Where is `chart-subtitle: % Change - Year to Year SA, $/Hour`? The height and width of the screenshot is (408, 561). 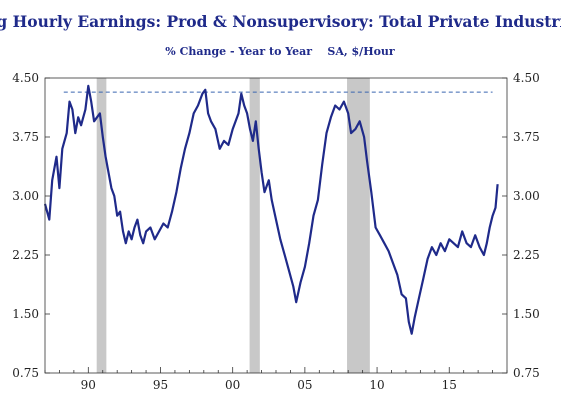 chart-subtitle: % Change - Year to Year SA, $/Hour is located at coordinates (280, 51).